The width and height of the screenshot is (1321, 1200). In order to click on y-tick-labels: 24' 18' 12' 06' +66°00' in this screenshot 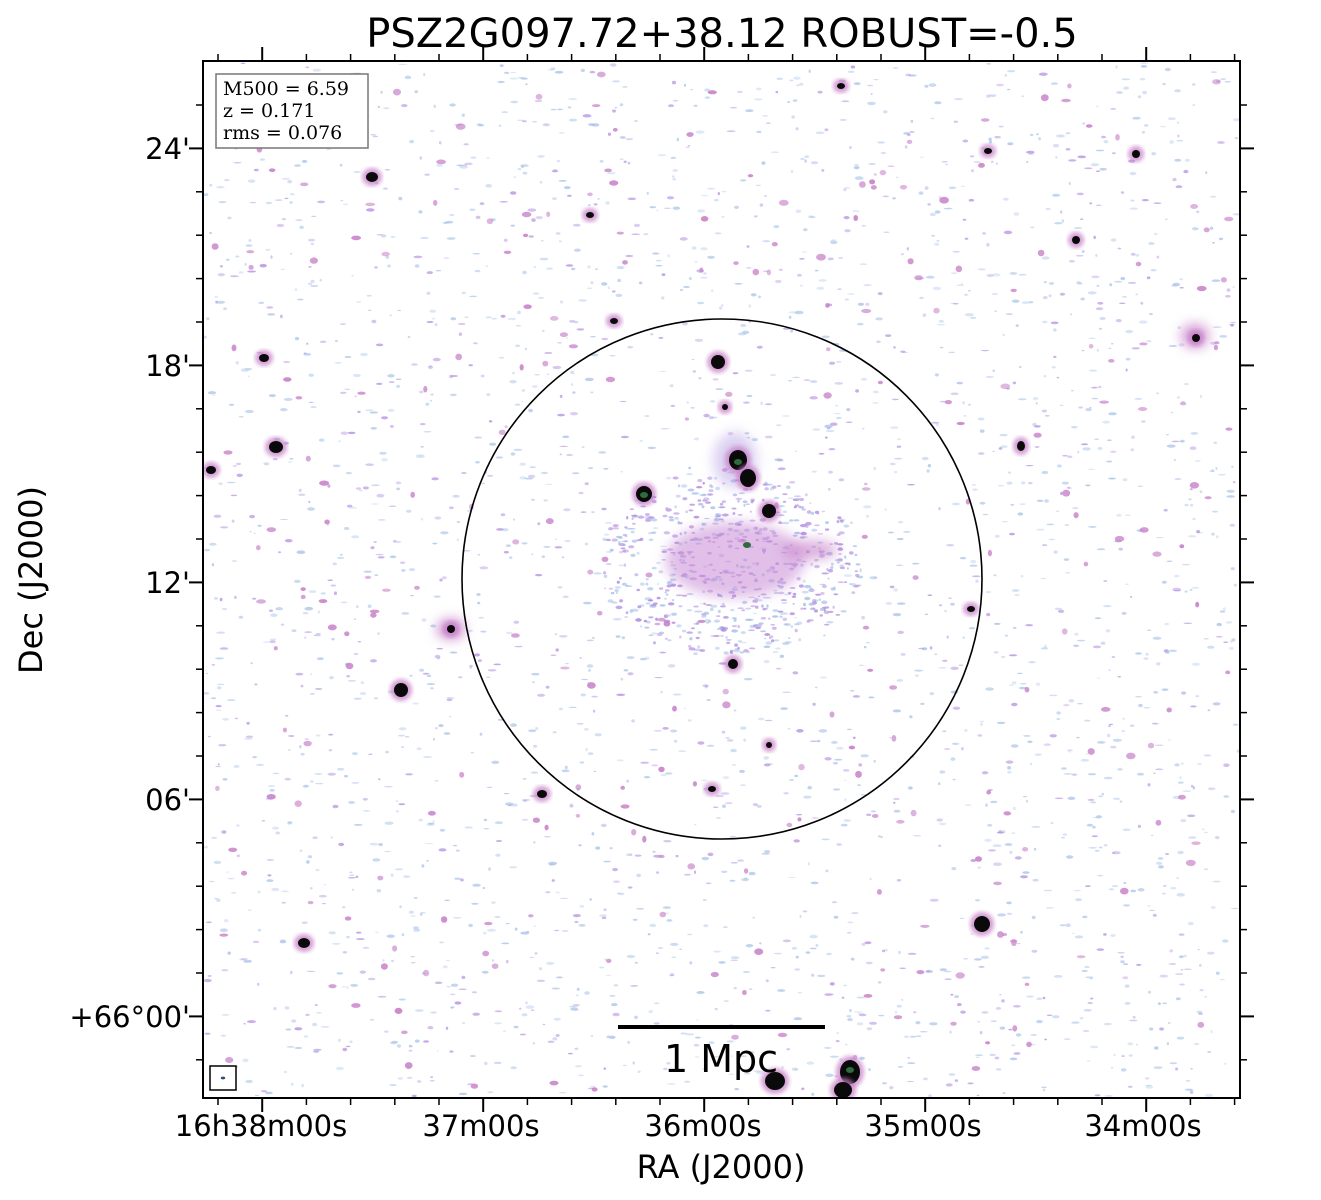, I will do `click(129, 583)`.